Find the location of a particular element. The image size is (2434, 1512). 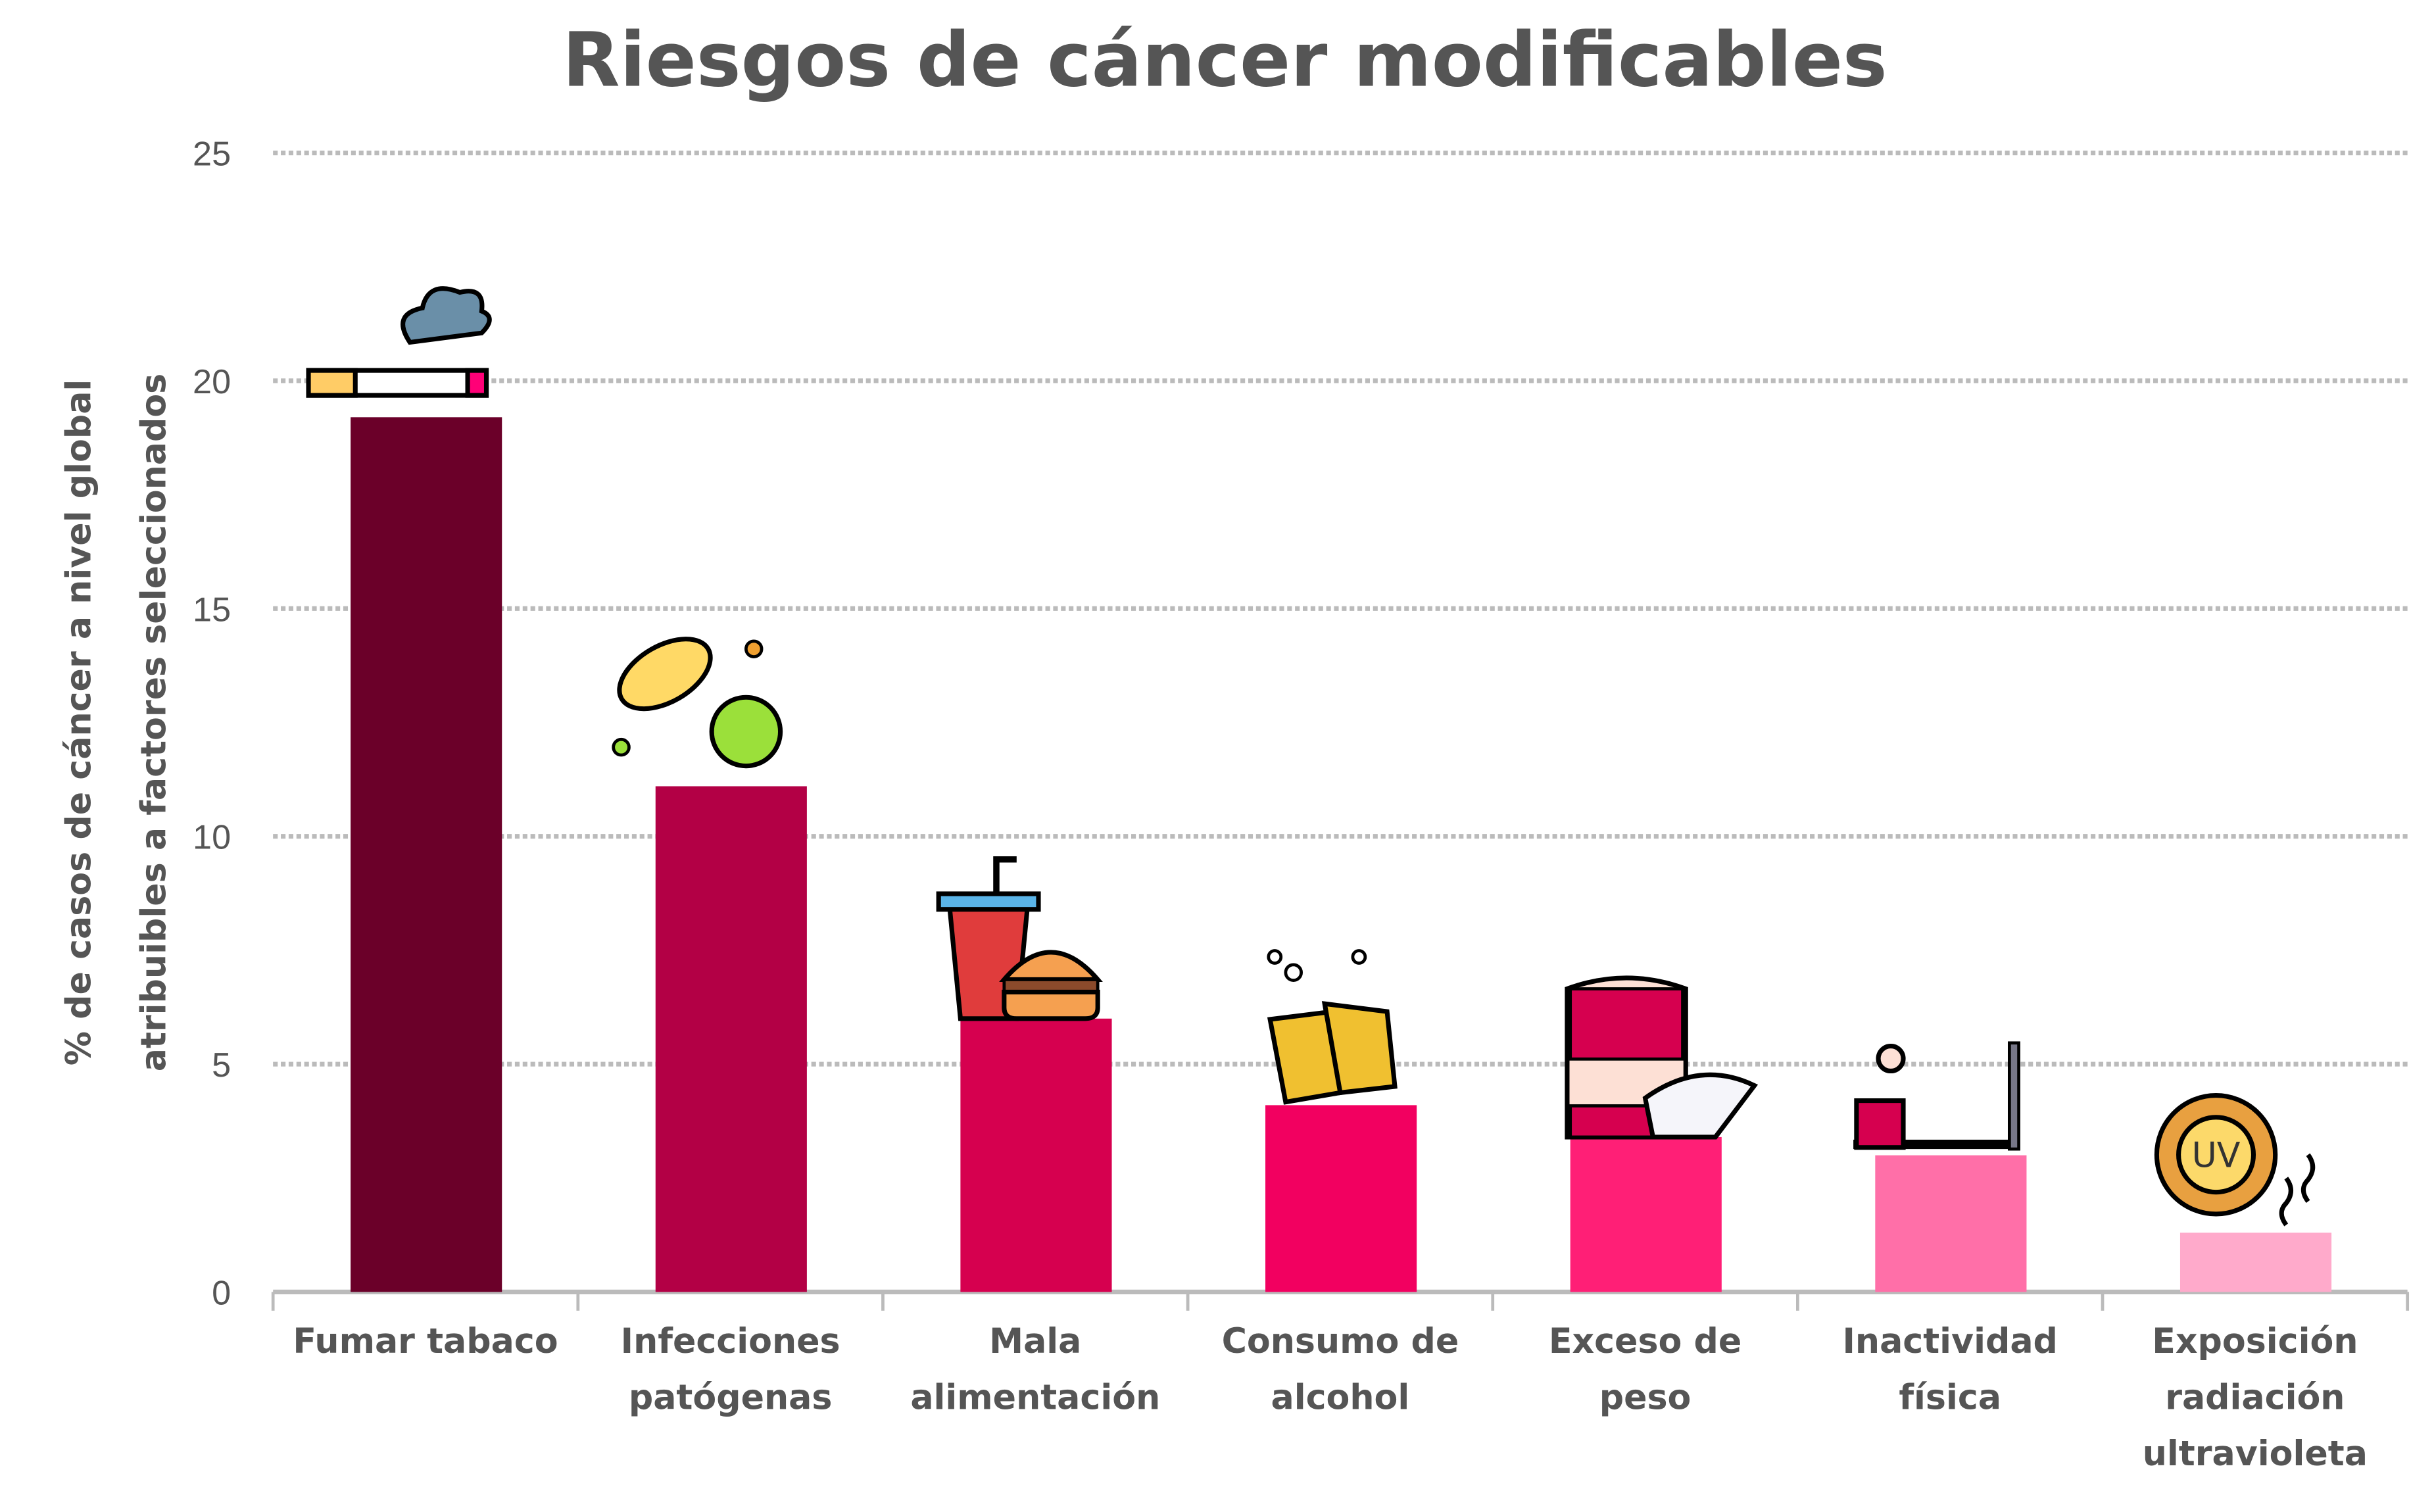

cigarette-icon is located at coordinates (399, 342).